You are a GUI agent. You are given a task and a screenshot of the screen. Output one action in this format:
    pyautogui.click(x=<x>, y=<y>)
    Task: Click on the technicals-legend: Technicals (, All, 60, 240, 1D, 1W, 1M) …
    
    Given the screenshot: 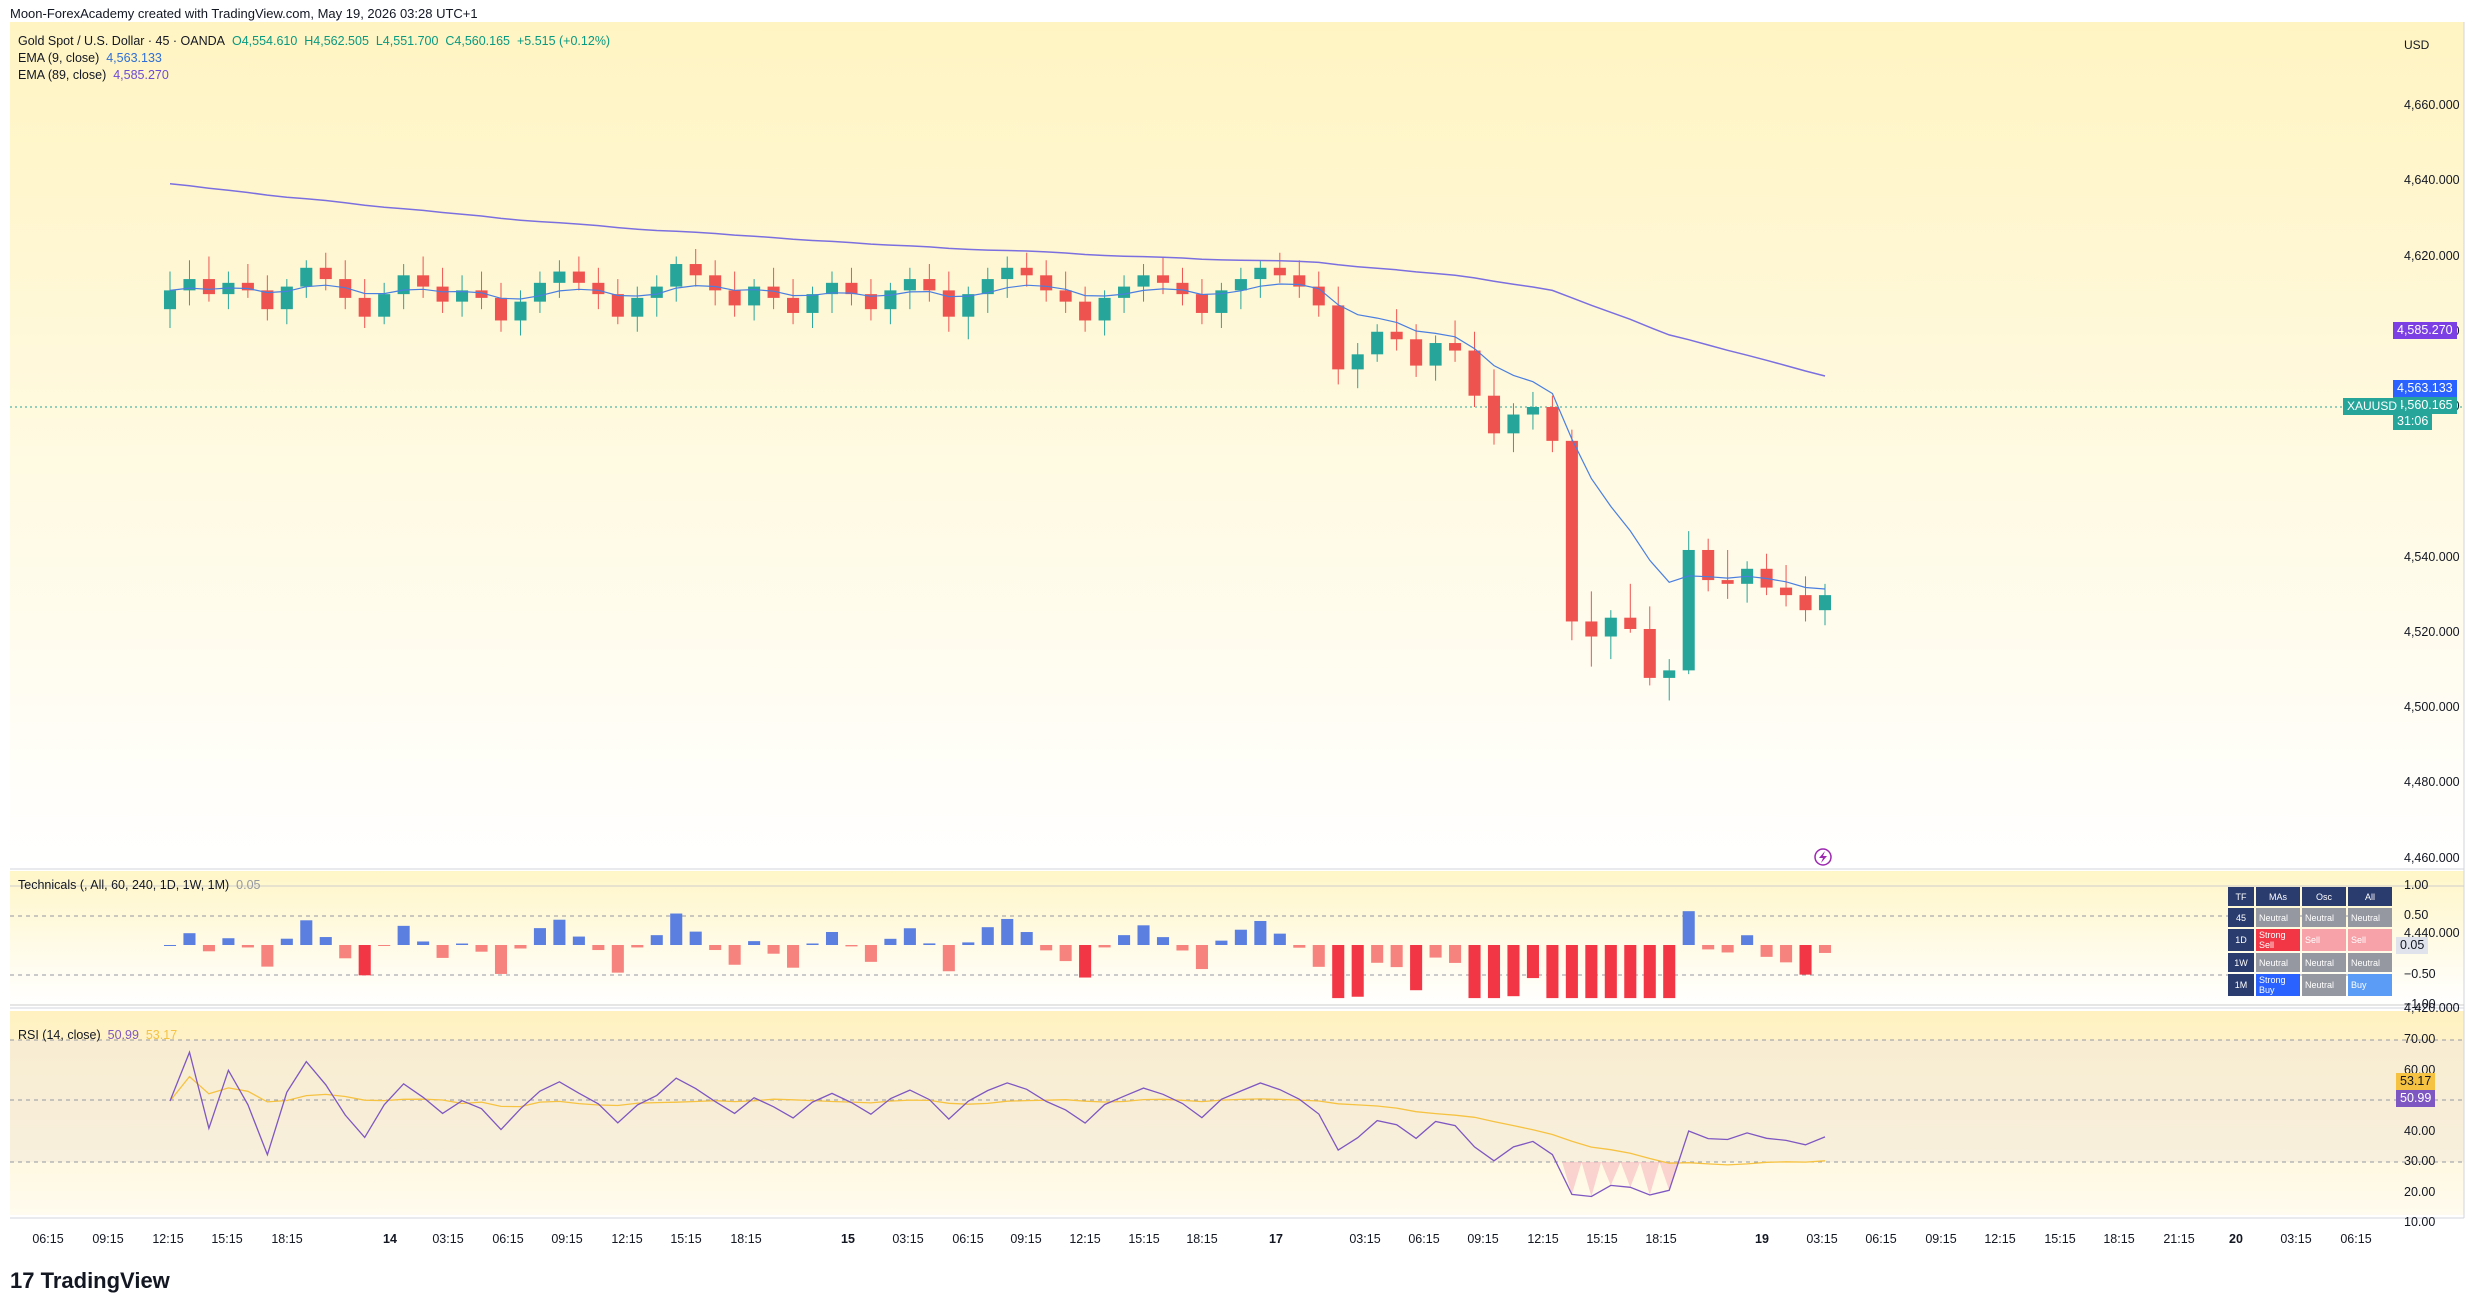 What is the action you would take?
    pyautogui.click(x=139, y=885)
    